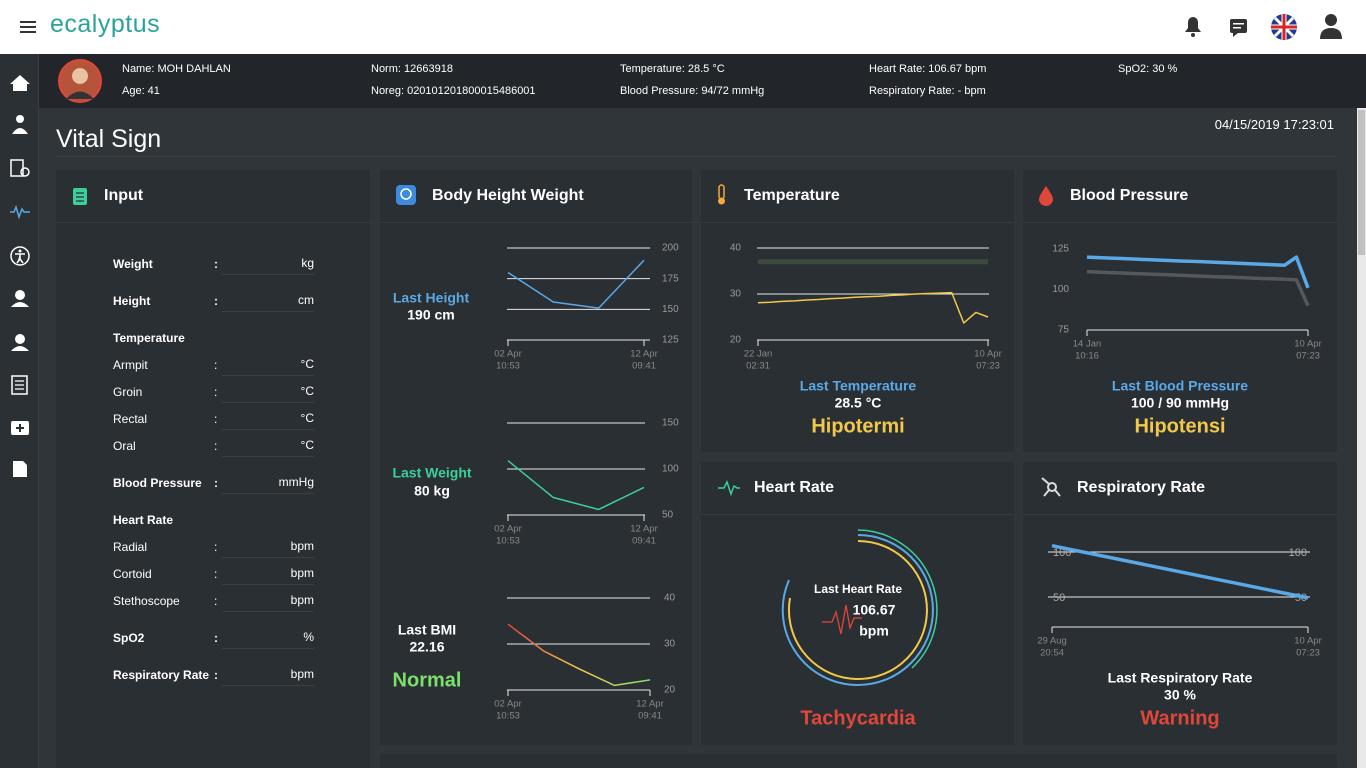 This screenshot has width=1366, height=768. Describe the element at coordinates (412, 69) in the screenshot. I see `patient-norm: Norm: 12663918` at that location.